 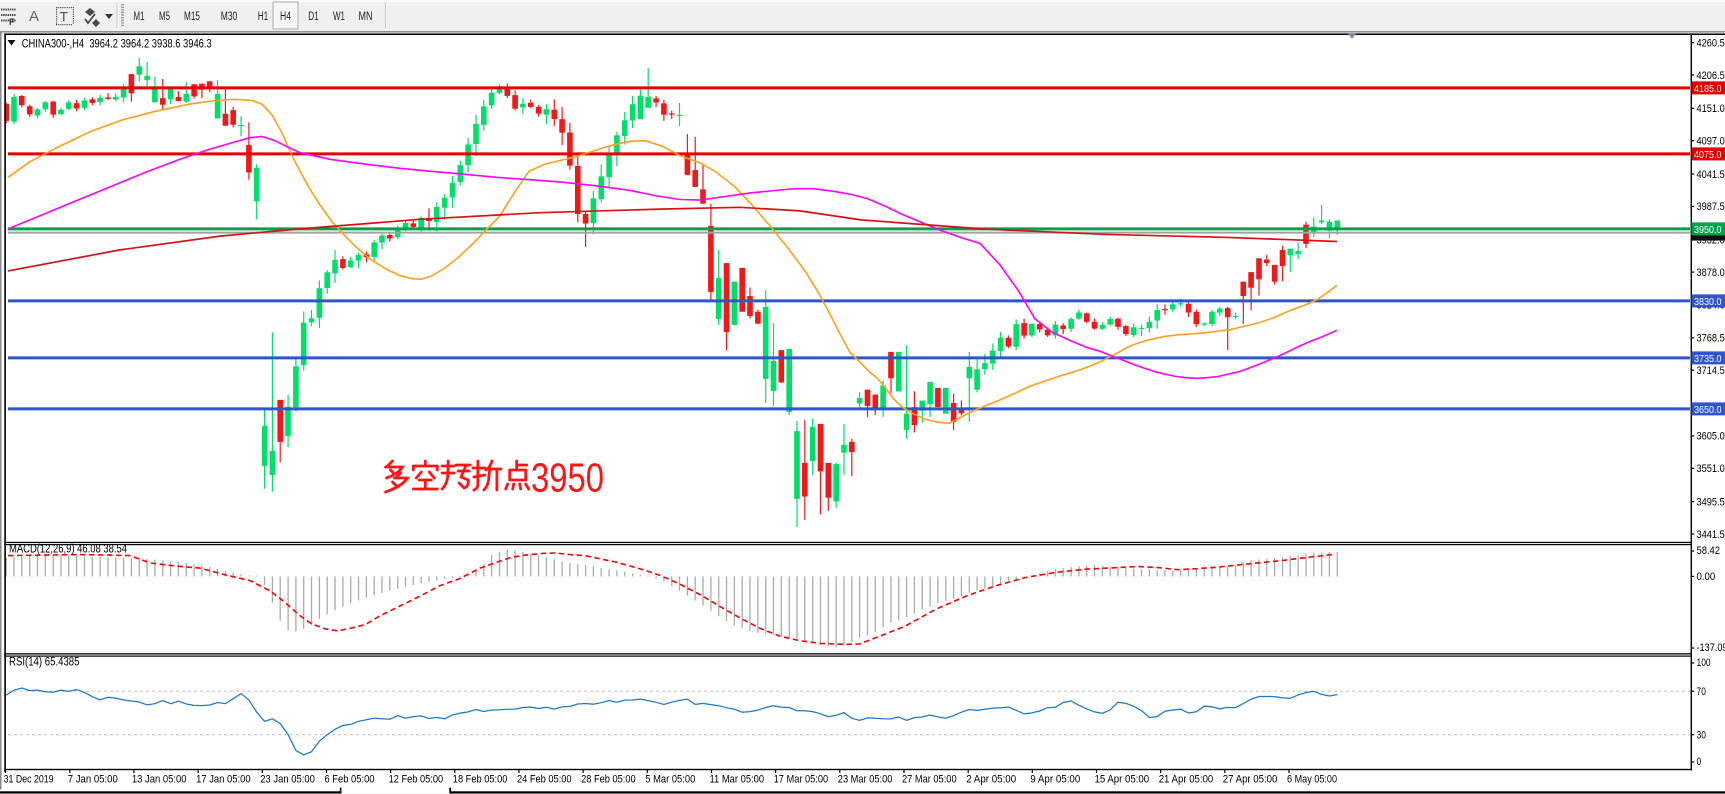 What do you see at coordinates (229, 17) in the screenshot?
I see `svg-text: M30` at bounding box center [229, 17].